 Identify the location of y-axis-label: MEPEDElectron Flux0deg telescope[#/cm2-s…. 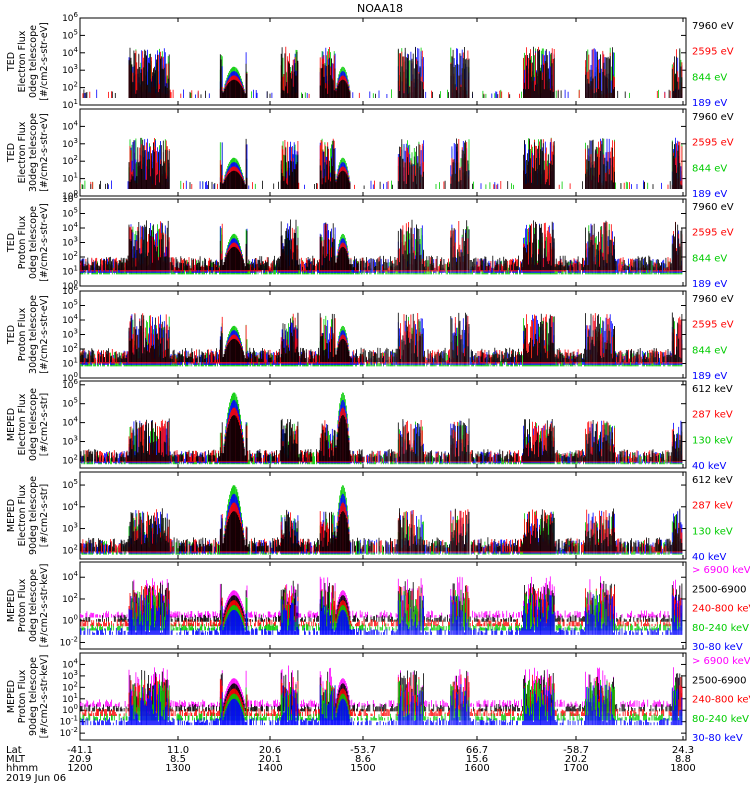
(28, 424).